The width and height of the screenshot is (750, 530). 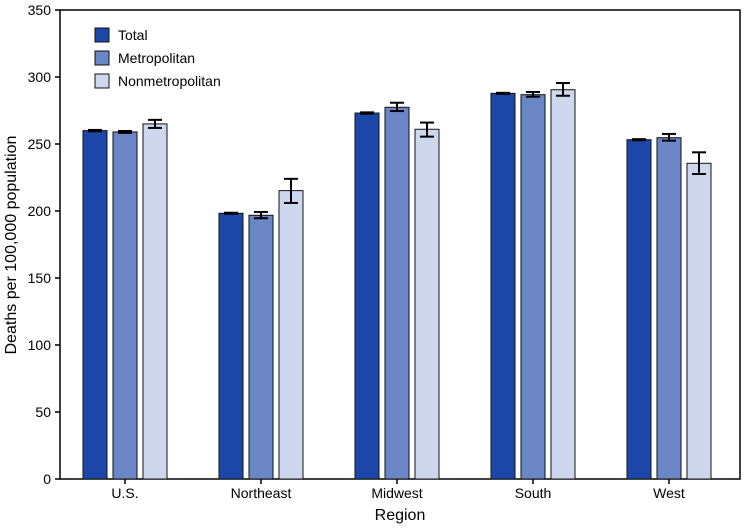 I want to click on y-tick-label: 150, so click(x=40, y=278).